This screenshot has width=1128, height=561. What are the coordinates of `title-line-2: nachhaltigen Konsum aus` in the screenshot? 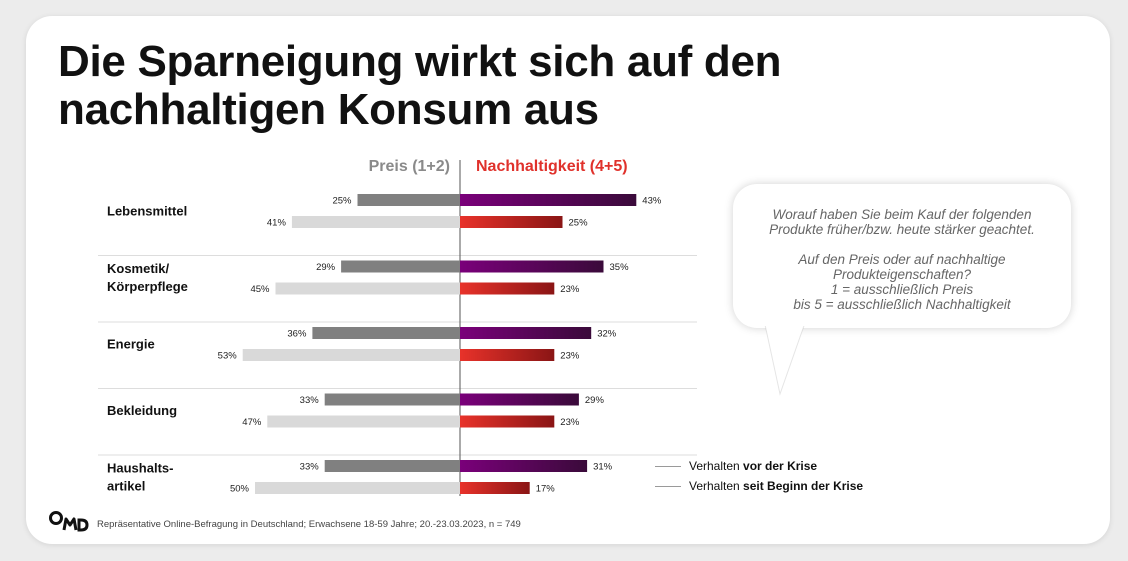 It's located at (328, 109).